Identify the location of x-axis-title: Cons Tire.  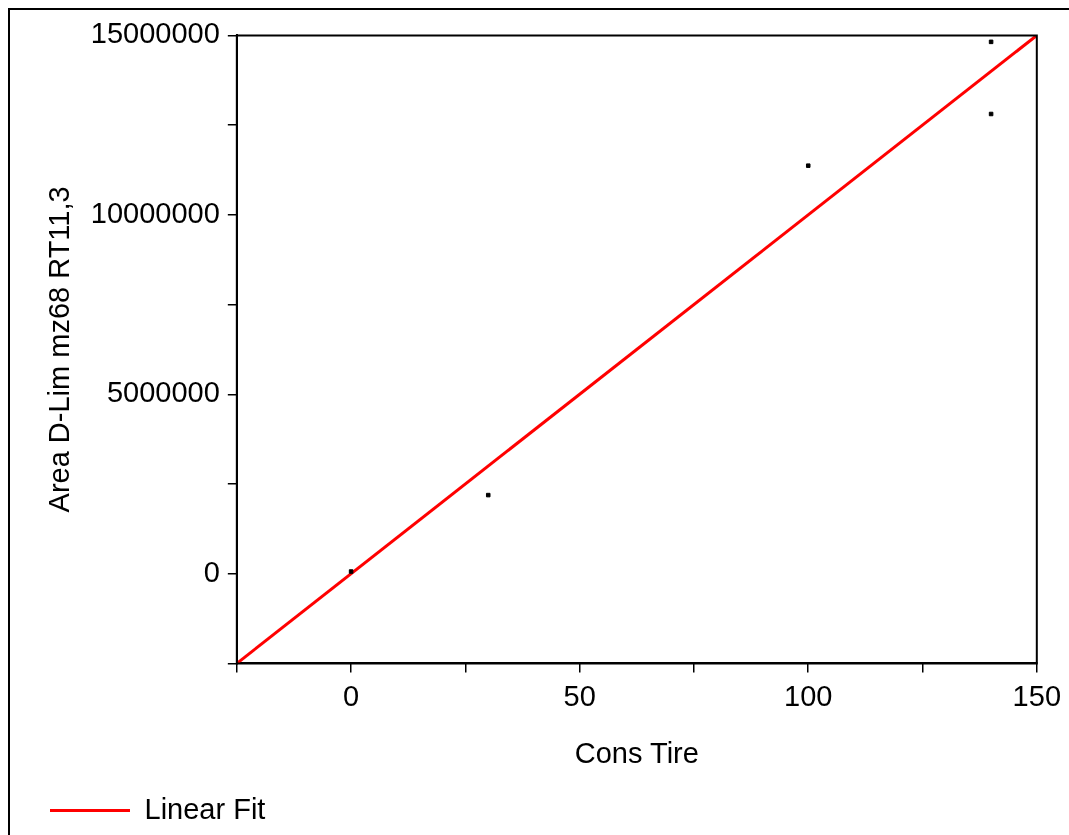
(636, 752).